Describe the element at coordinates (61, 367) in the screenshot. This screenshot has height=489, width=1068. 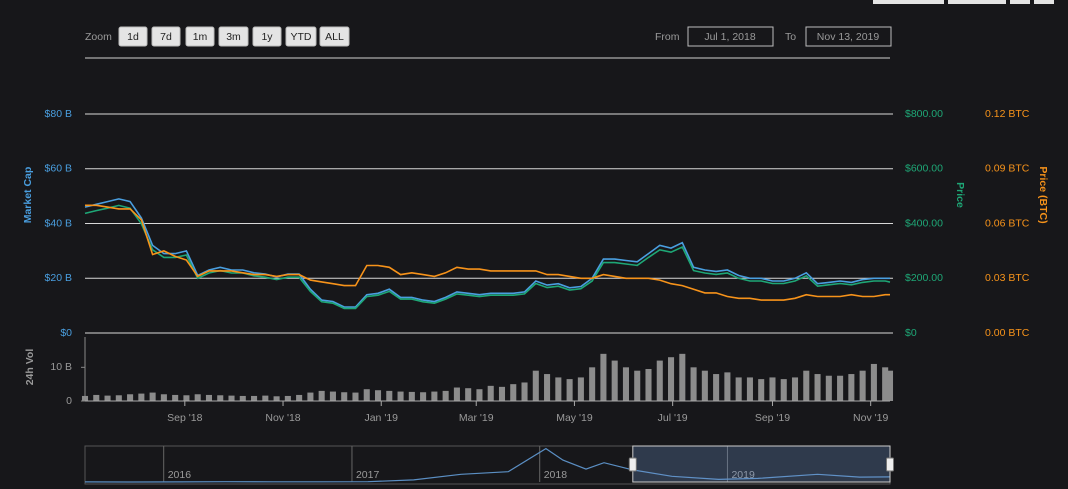
I see `y-tick-label: 10 B` at that location.